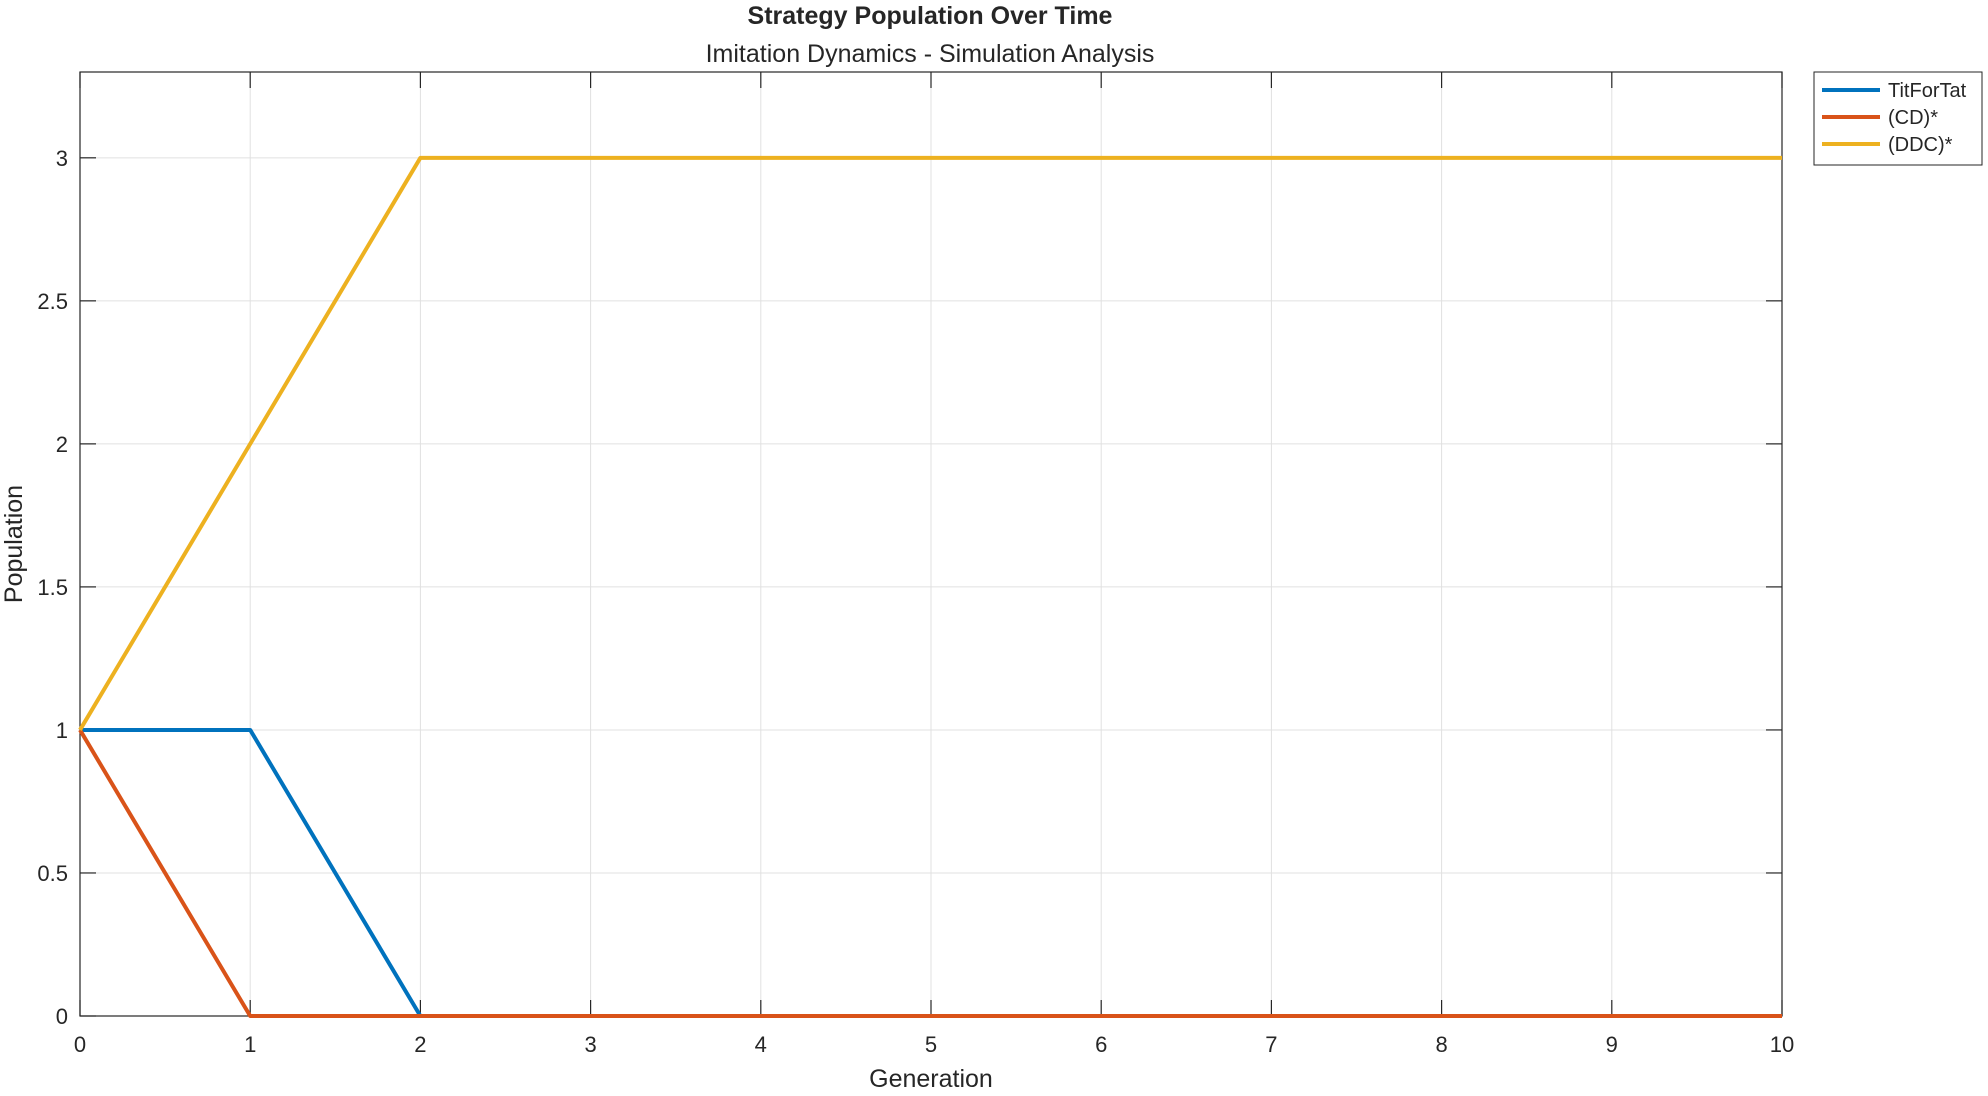 This screenshot has height=1096, width=1988. Describe the element at coordinates (1920, 145) in the screenshot. I see `legend-entry: (DDC)*` at that location.